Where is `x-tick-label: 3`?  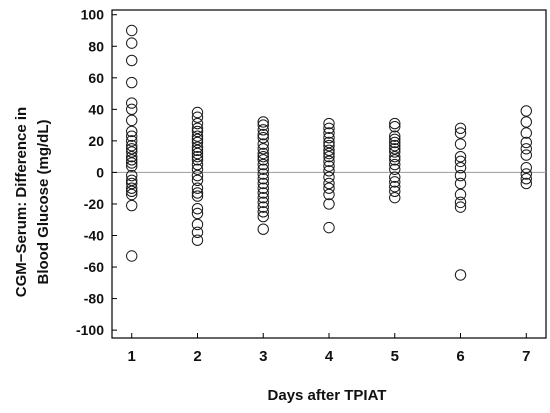 x-tick-label: 3 is located at coordinates (263, 356).